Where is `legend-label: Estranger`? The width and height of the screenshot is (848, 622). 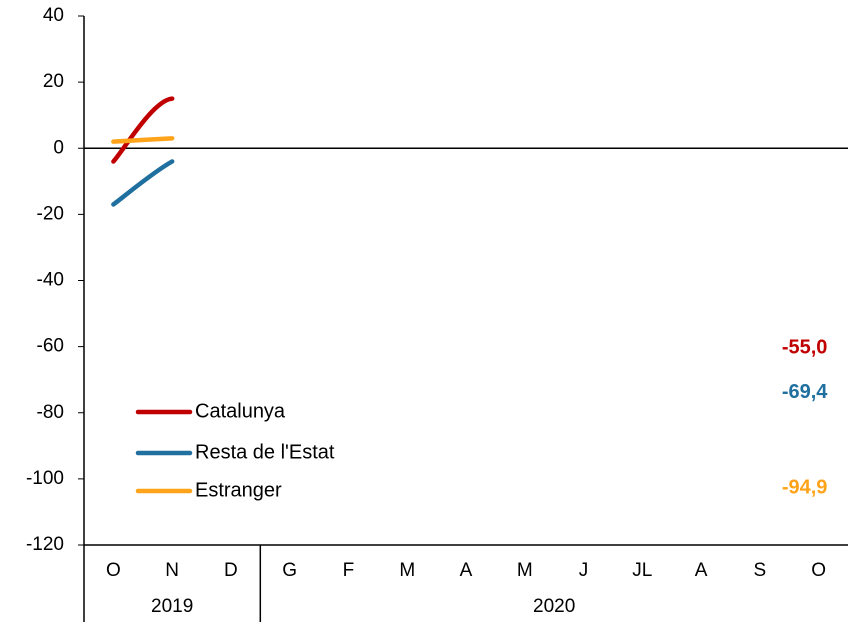
legend-label: Estranger is located at coordinates (238, 490).